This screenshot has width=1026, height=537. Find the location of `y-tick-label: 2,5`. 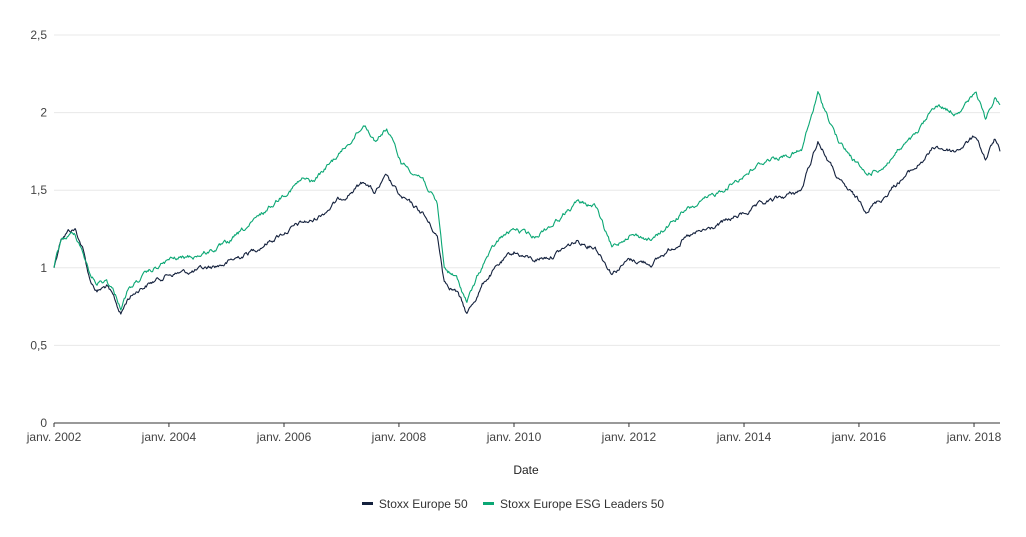

y-tick-label: 2,5 is located at coordinates (38, 35).